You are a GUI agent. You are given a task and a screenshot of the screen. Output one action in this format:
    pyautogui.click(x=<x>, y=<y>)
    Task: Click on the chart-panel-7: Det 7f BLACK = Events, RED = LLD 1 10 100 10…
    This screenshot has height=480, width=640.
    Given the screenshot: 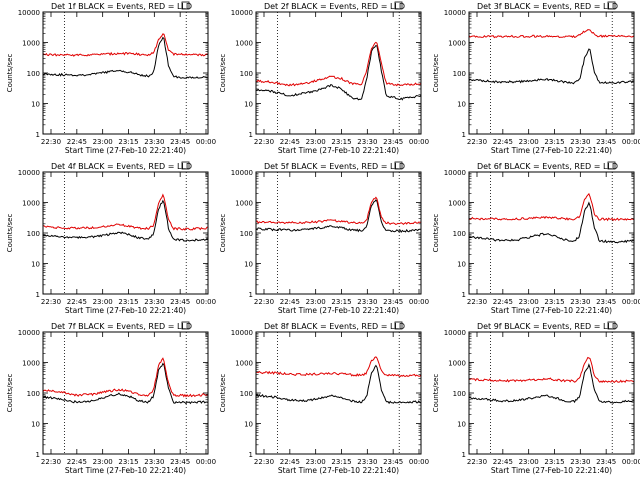 What is the action you would take?
    pyautogui.click(x=111, y=398)
    